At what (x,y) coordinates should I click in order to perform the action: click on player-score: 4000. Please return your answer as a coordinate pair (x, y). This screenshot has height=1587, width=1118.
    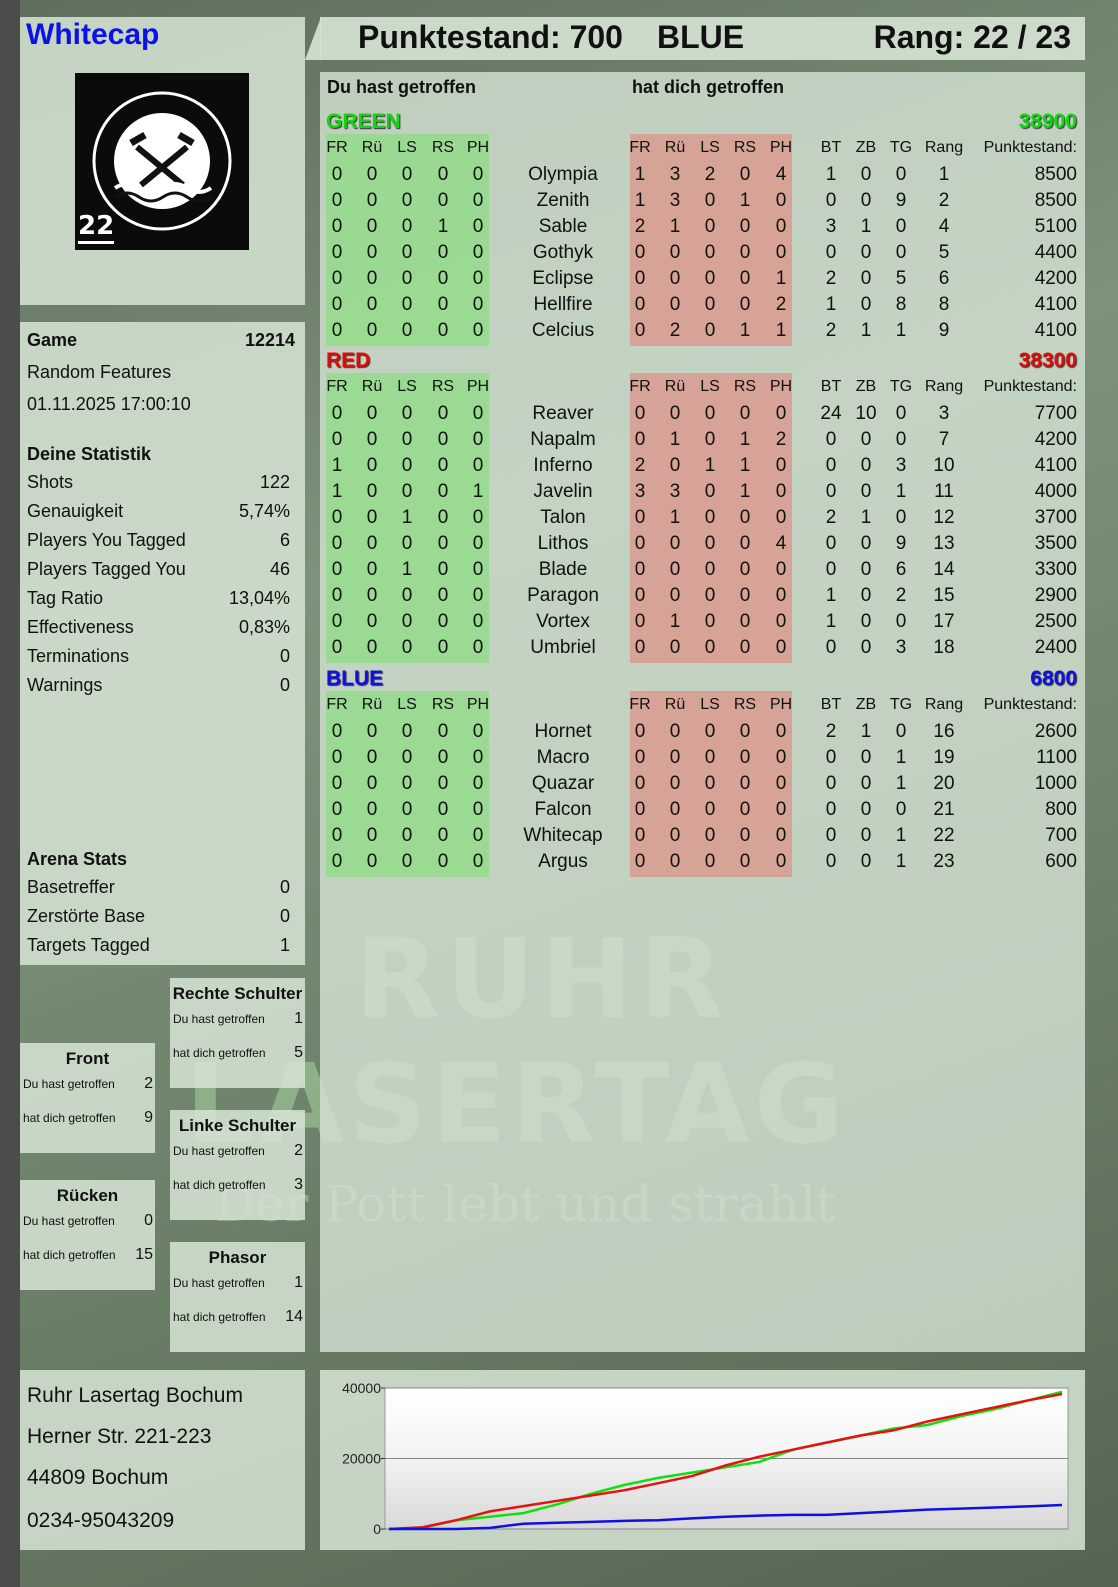
    Looking at the image, I should click on (1055, 491).